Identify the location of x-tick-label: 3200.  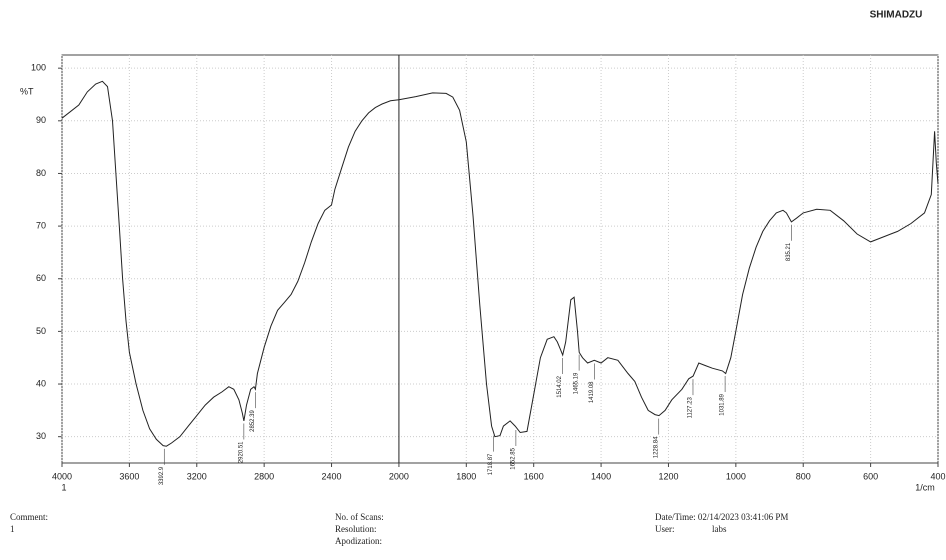
(197, 476).